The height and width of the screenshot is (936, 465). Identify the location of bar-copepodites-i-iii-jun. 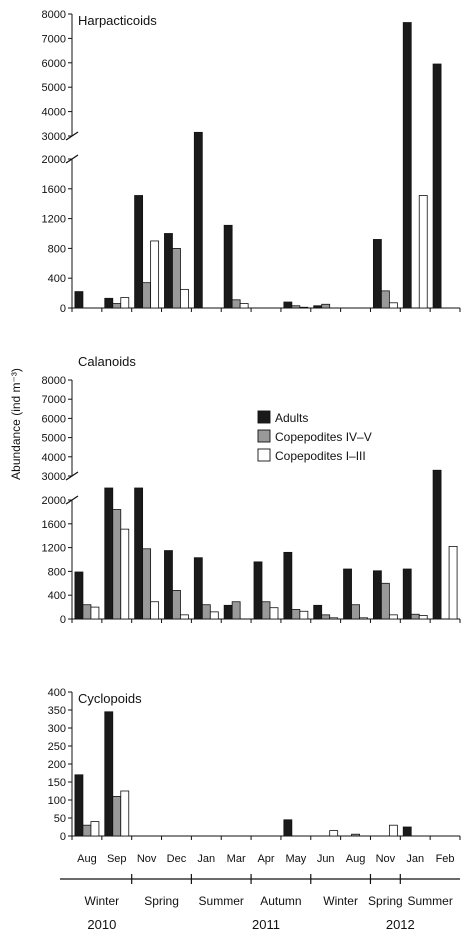
(334, 618).